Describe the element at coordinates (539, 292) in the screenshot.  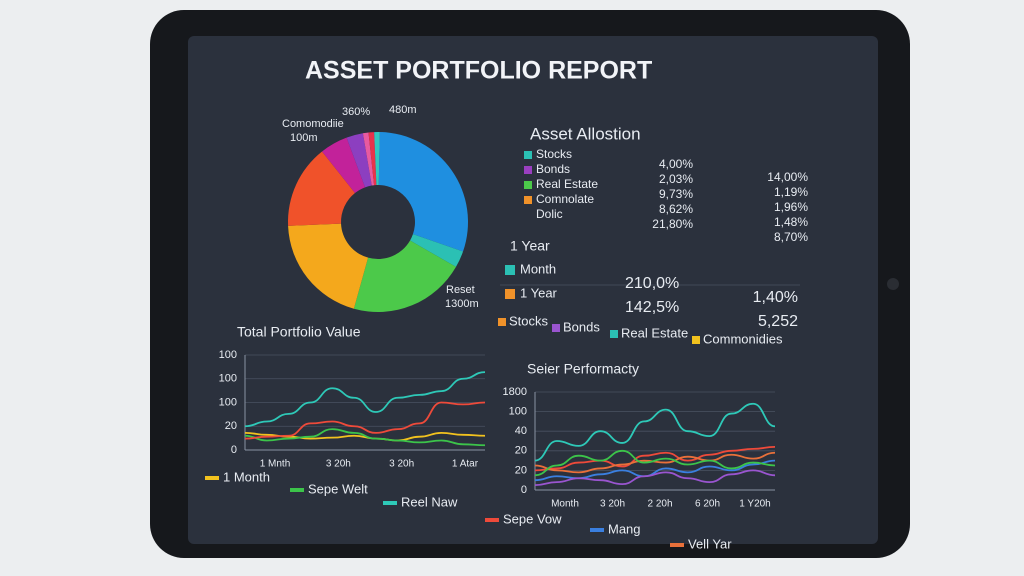
I see `period-name: 1 Year` at that location.